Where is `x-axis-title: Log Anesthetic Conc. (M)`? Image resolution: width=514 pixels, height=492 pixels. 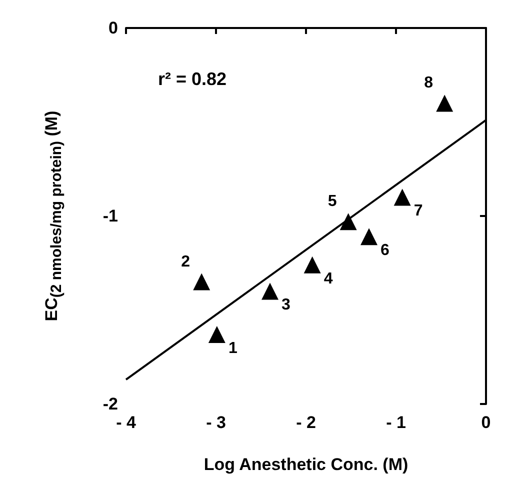
x-axis-title: Log Anesthetic Conc. (M) is located at coordinates (306, 464).